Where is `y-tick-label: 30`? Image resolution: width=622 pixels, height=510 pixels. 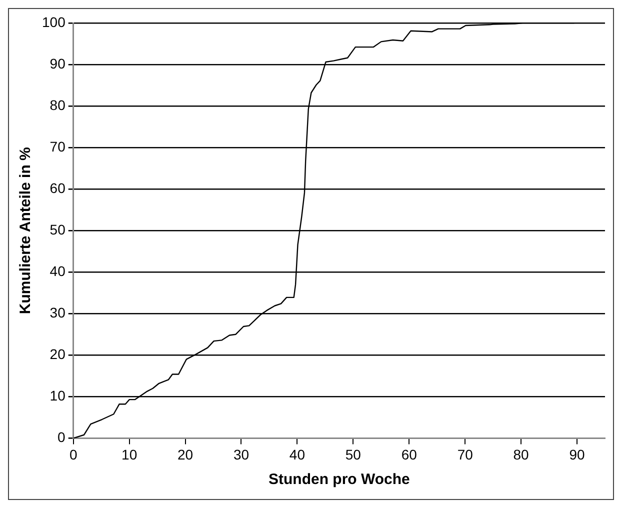
y-tick-label: 30 is located at coordinates (58, 312).